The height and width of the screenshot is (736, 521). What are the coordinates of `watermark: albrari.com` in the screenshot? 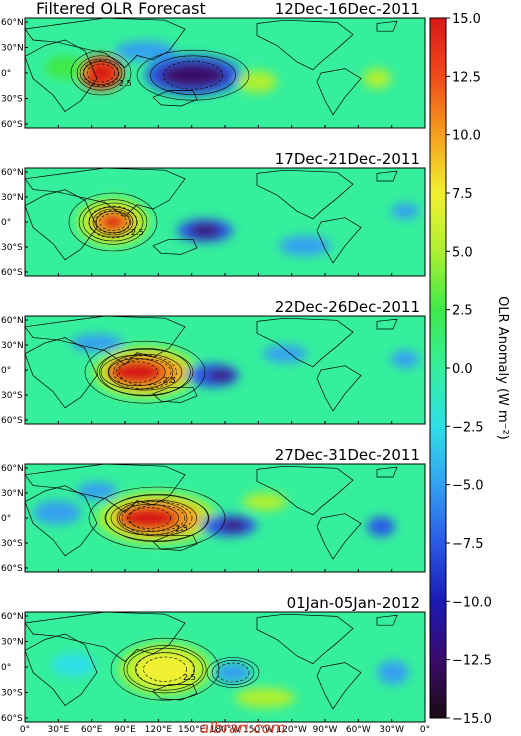 It's located at (242, 727).